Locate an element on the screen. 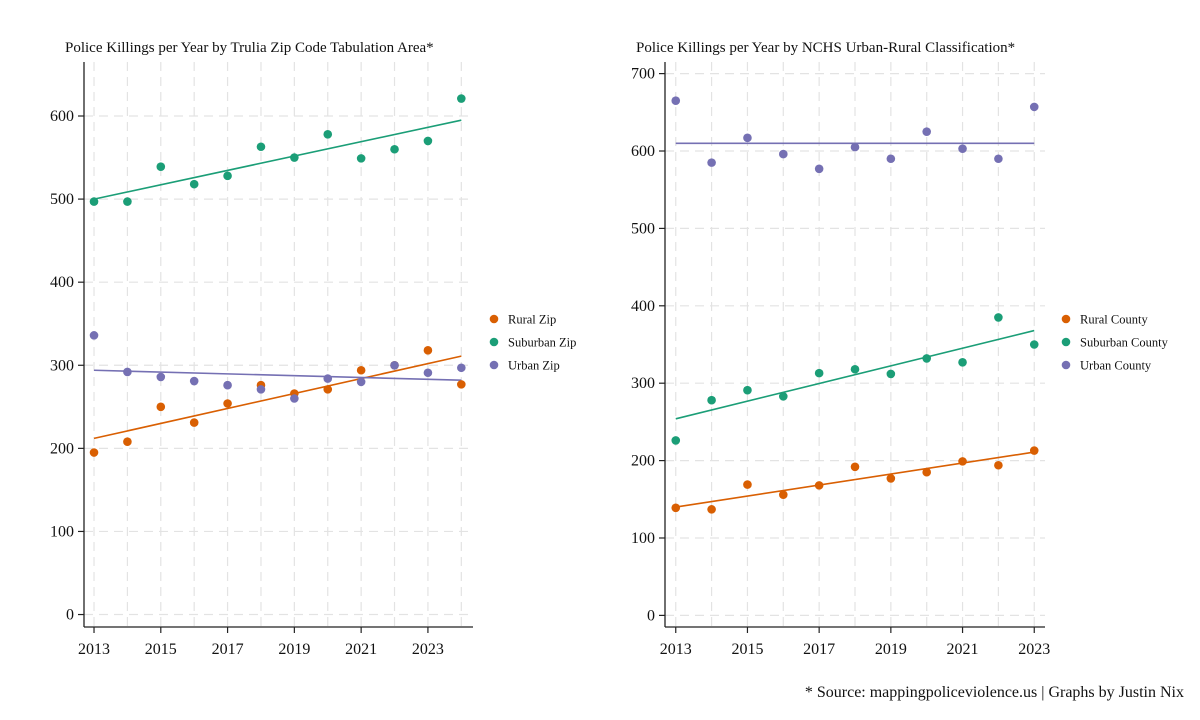 The image size is (1200, 720). county-y-tick-label: 600 is located at coordinates (643, 151).